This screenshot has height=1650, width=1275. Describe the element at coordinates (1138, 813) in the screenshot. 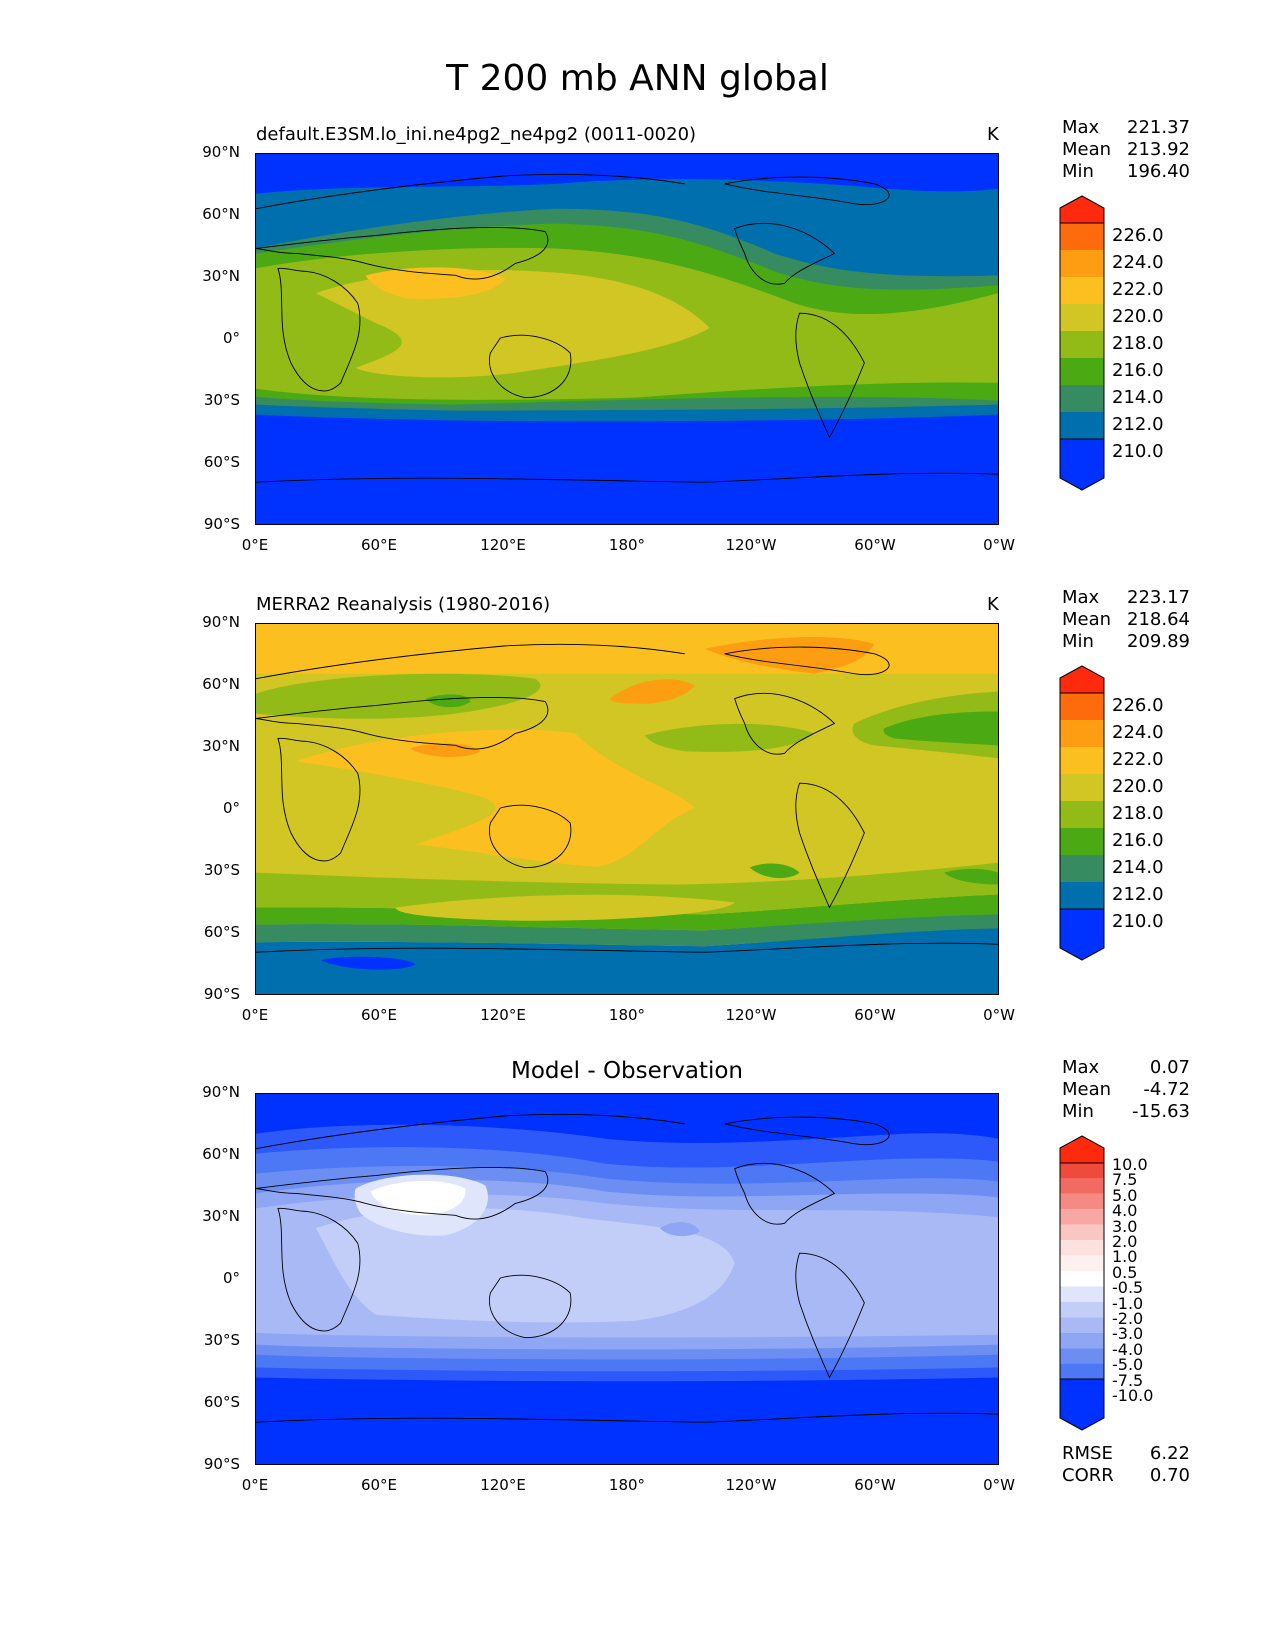

I see `colorbar-label: 218.0` at that location.